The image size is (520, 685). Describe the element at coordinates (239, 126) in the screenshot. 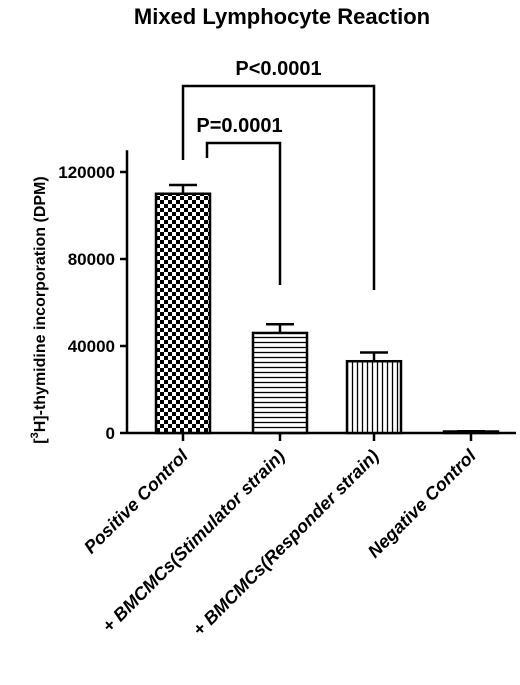

I see `p-value-label: P=0.0001` at that location.